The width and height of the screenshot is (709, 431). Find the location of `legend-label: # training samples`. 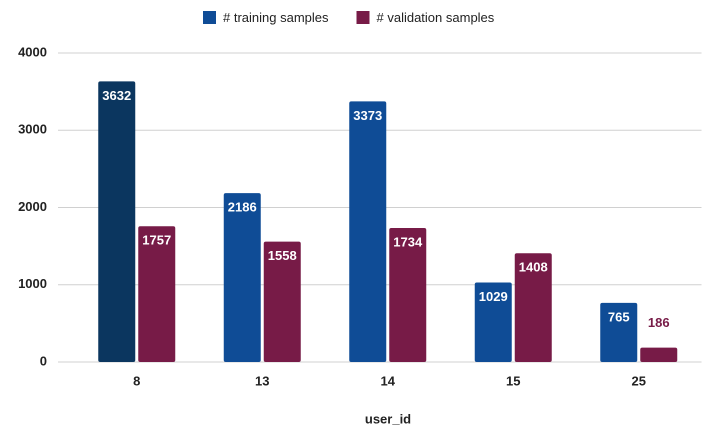

legend-label: # training samples is located at coordinates (276, 17).